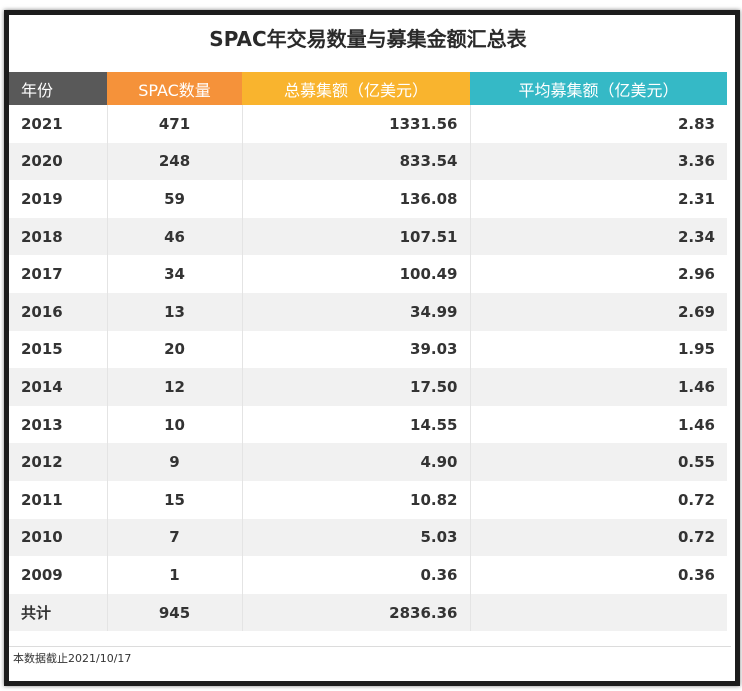 Image resolution: width=742 pixels, height=691 pixels. Describe the element at coordinates (598, 462) in the screenshot. I see `average-cell: 0.55` at that location.